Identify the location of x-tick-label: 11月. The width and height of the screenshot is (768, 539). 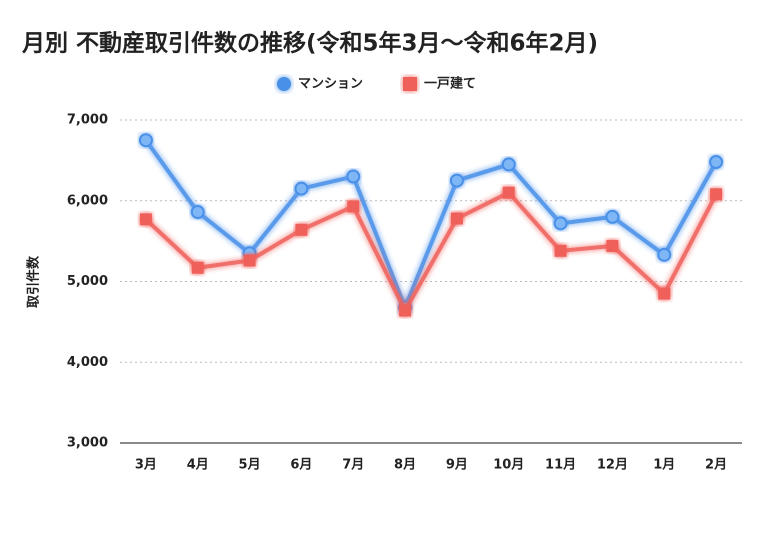
(560, 465).